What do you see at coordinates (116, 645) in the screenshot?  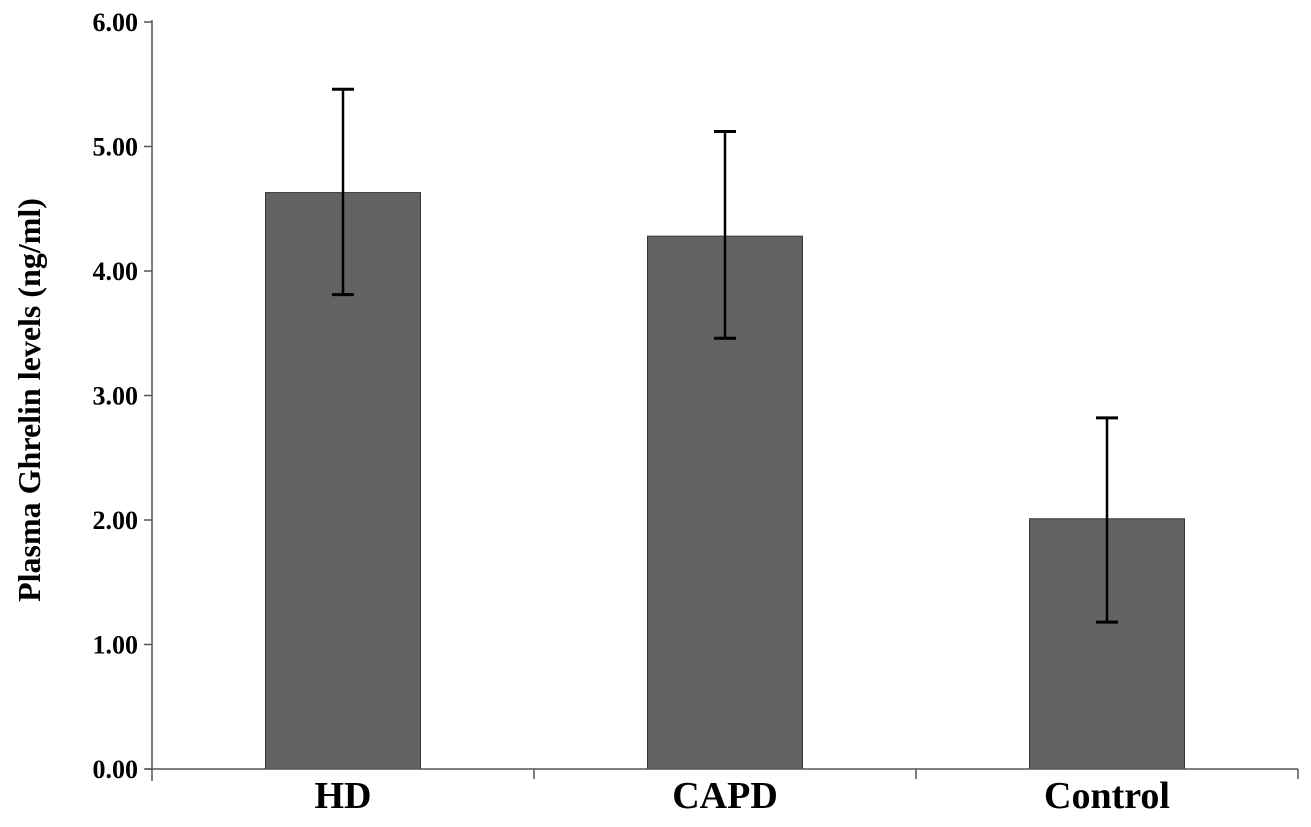 I see `y-tick-label: 1.00` at bounding box center [116, 645].